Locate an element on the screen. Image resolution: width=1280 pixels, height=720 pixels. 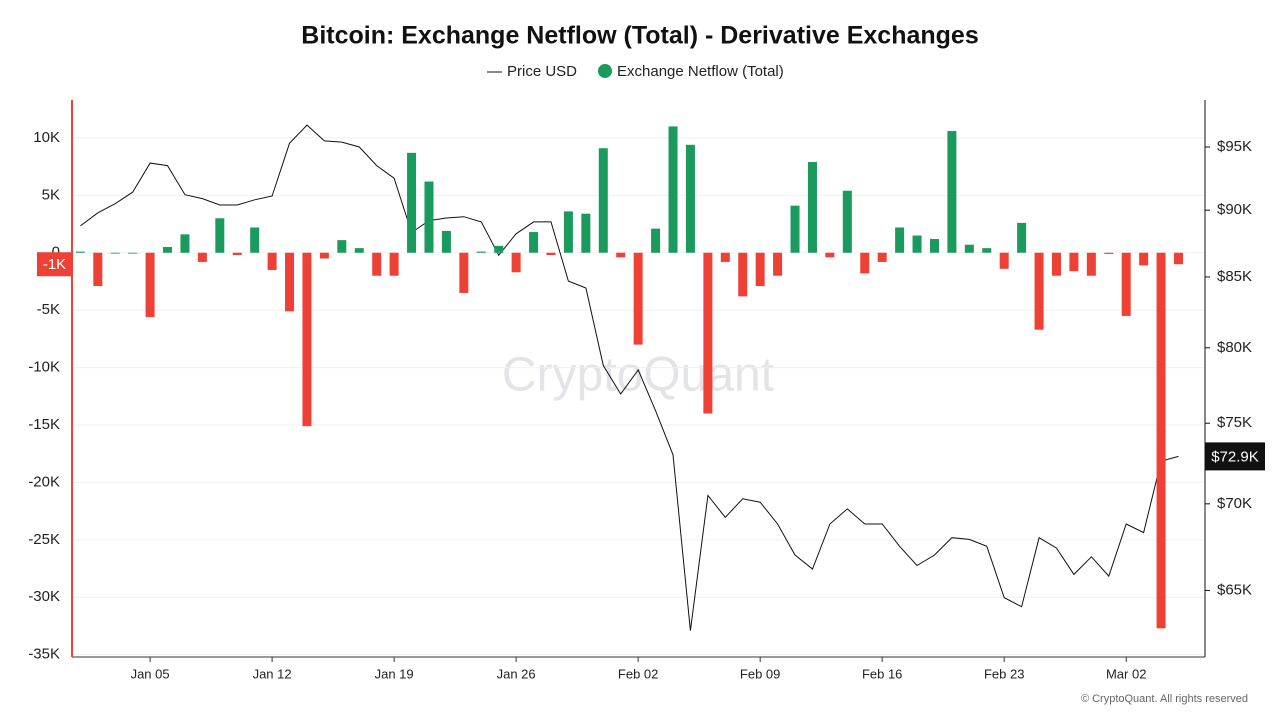
legend-dot-swatch is located at coordinates (605, 71).